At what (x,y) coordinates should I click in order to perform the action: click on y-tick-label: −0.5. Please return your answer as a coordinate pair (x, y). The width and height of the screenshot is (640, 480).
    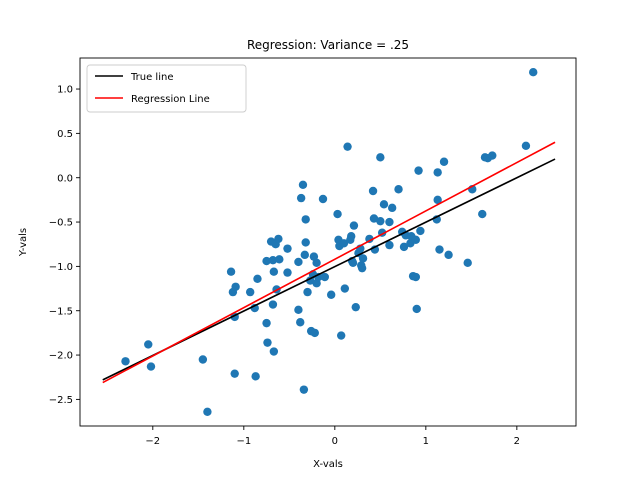
    Looking at the image, I should click on (61, 223).